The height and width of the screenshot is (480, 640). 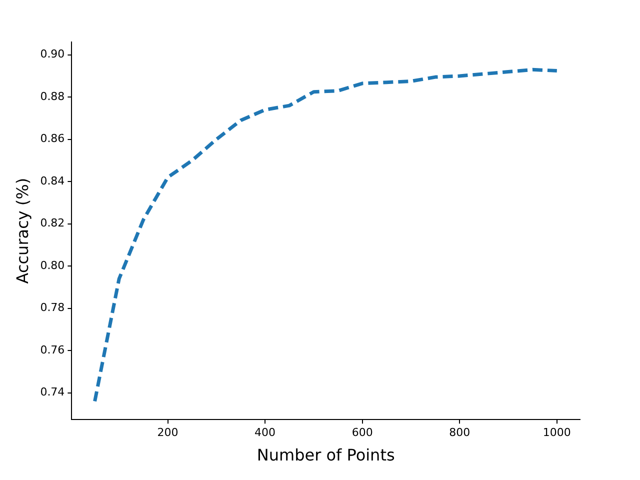 I want to click on x-tick-label: 1000, so click(x=556, y=433).